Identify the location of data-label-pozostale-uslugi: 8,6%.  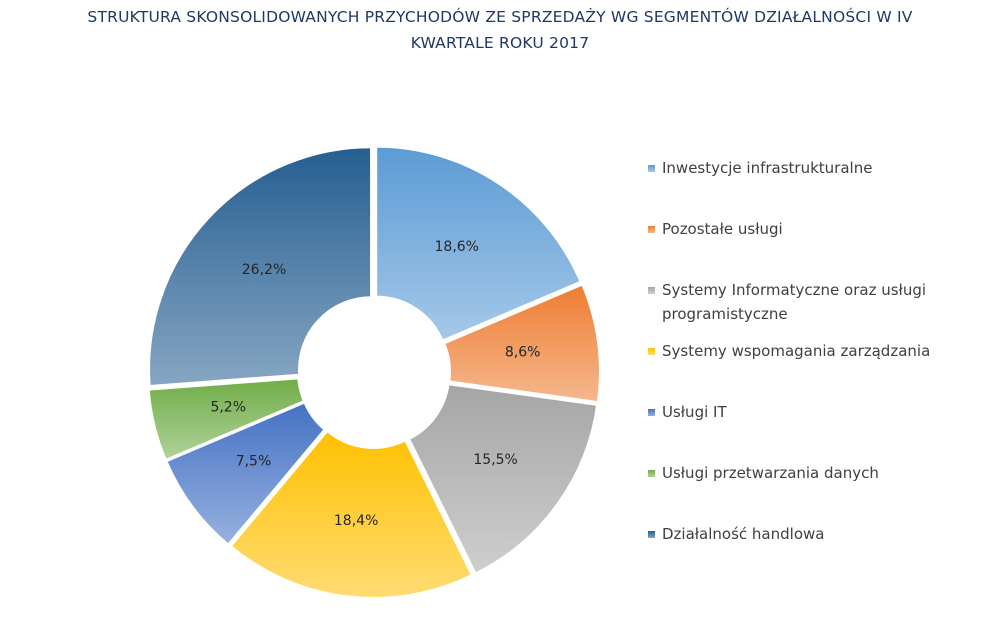
(523, 352).